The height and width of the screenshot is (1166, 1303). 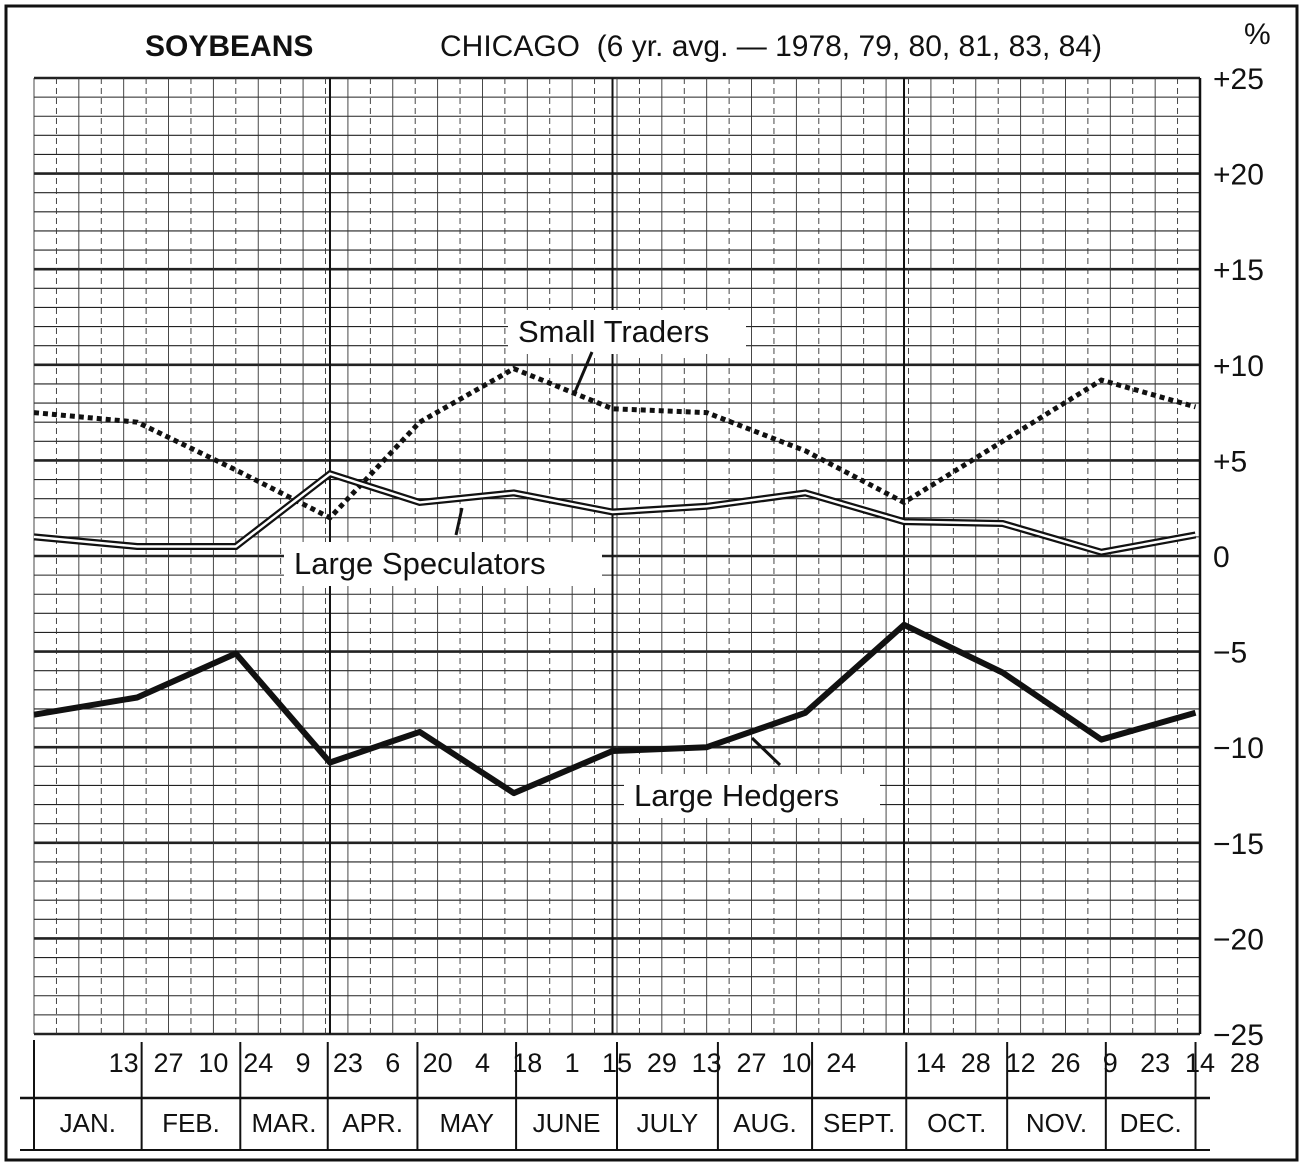 What do you see at coordinates (1238, 270) in the screenshot?
I see `y-tick-label: +15` at bounding box center [1238, 270].